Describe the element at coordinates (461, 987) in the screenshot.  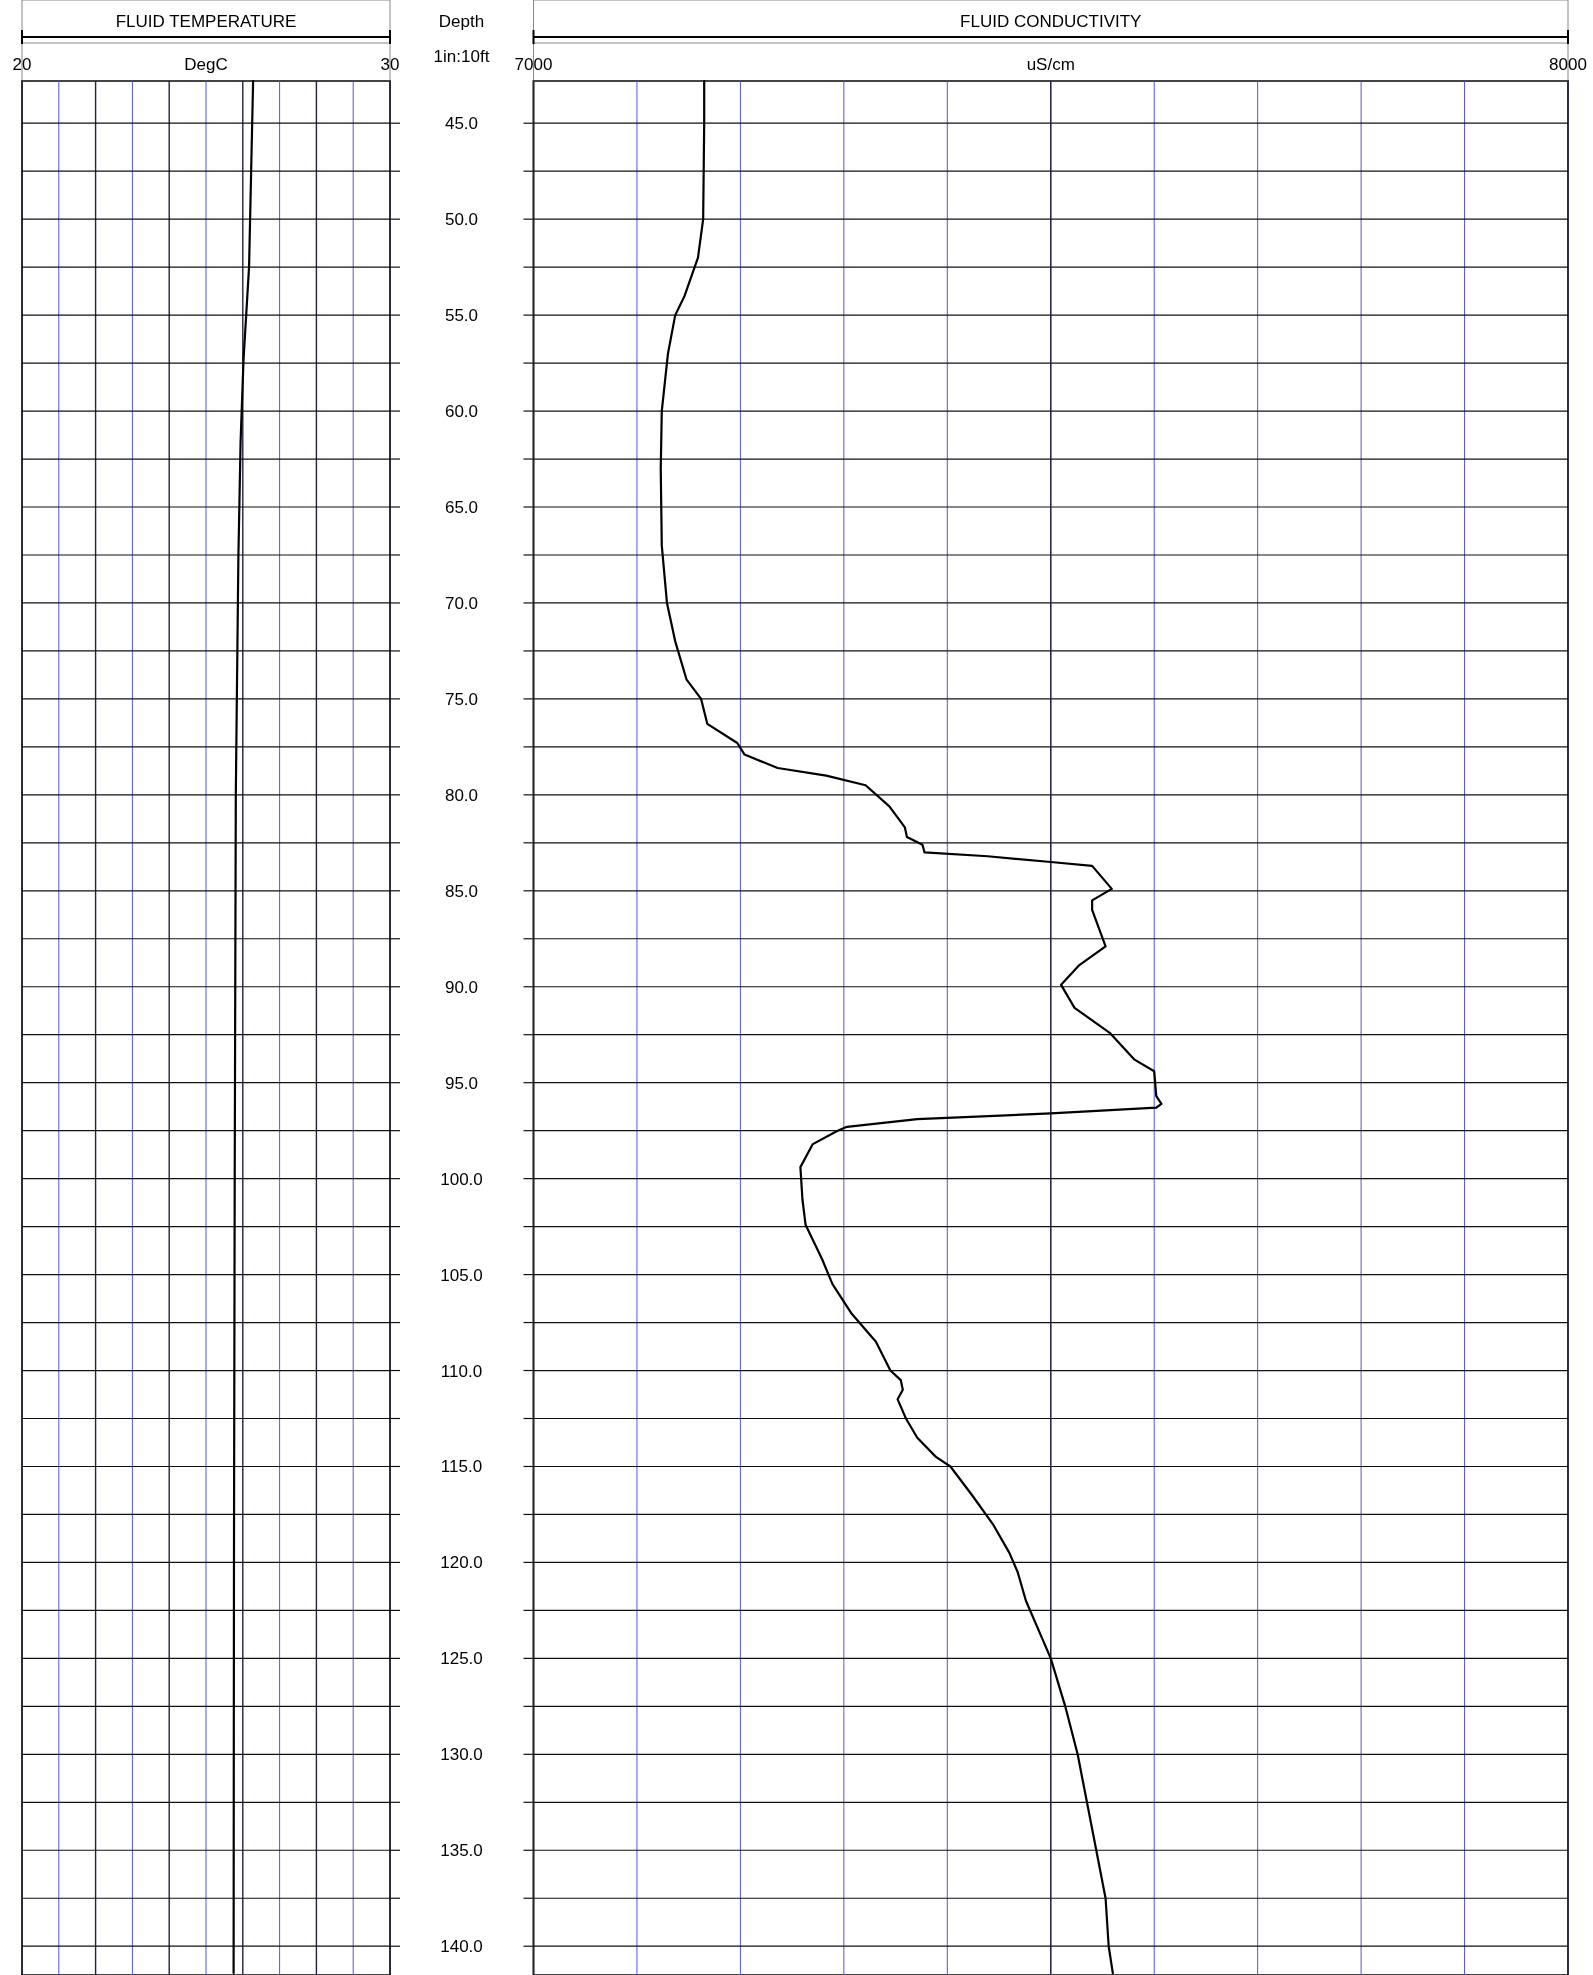
I see `y-tick-label: 90.0` at that location.